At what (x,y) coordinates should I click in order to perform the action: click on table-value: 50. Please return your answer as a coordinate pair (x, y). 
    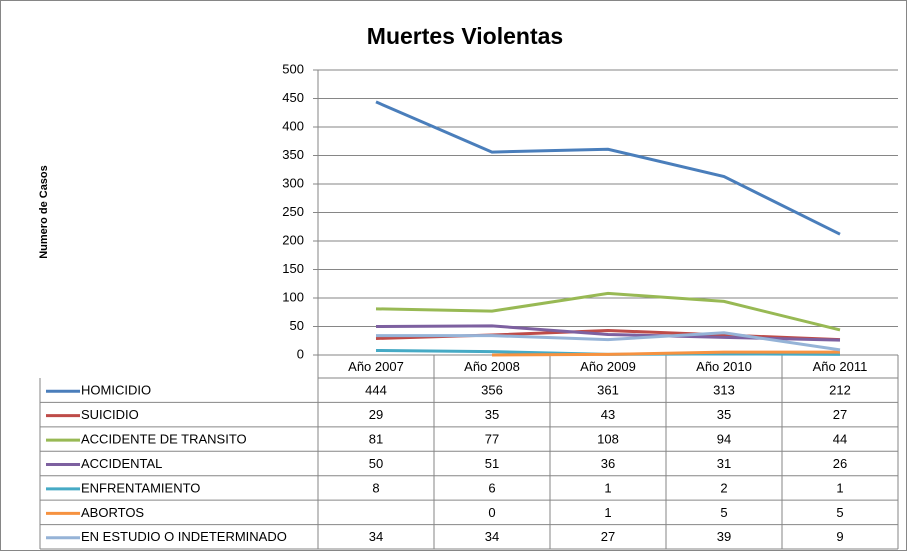
    Looking at the image, I should click on (376, 463).